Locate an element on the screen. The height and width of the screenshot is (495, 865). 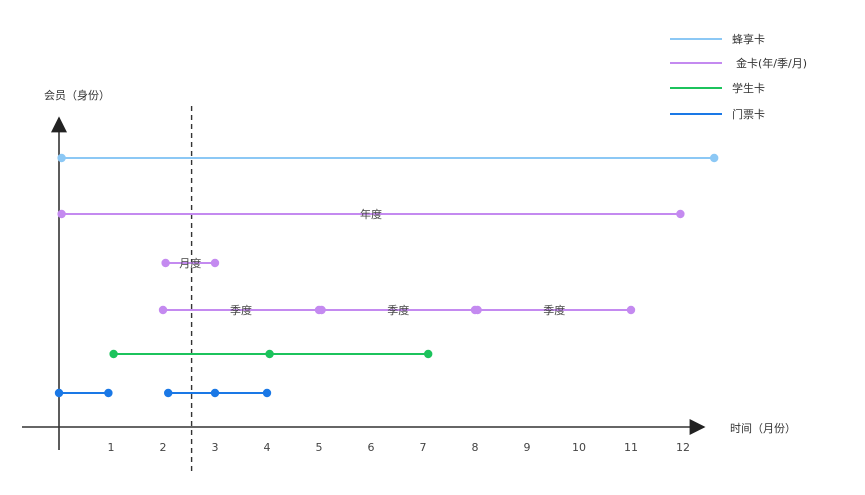
x-tick-labels: 1 2 3 4 5 6 7 8 9 10 11 12 is located at coordinates (399, 447).